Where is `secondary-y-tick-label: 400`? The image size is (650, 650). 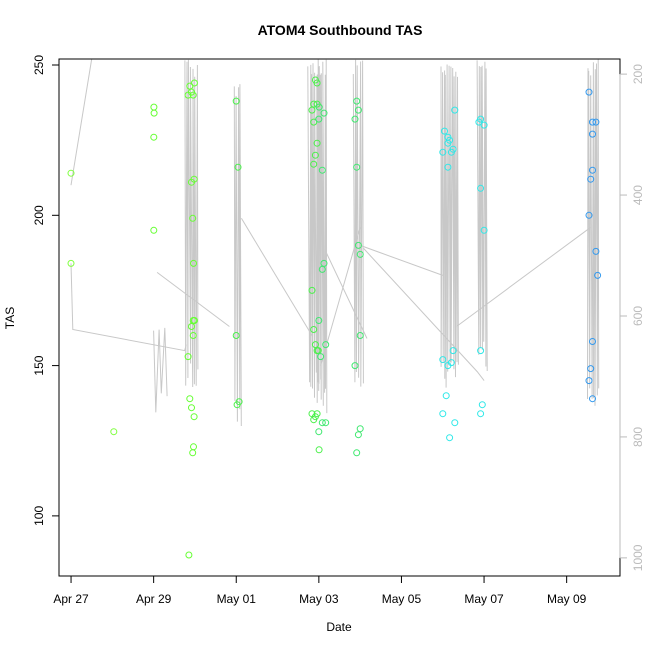 secondary-y-tick-label: 400 is located at coordinates (638, 195).